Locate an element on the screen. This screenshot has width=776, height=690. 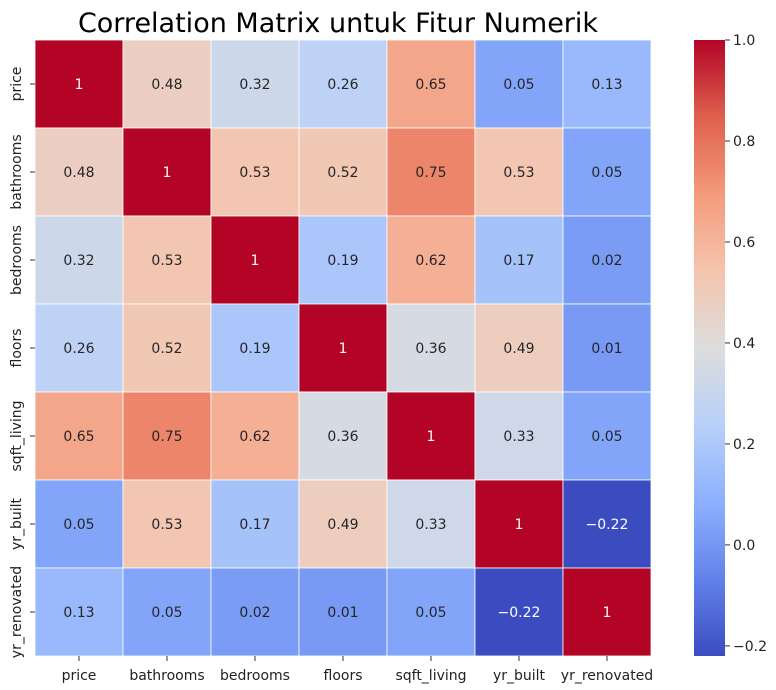
heatmap-cell-price-price is located at coordinates (79, 84).